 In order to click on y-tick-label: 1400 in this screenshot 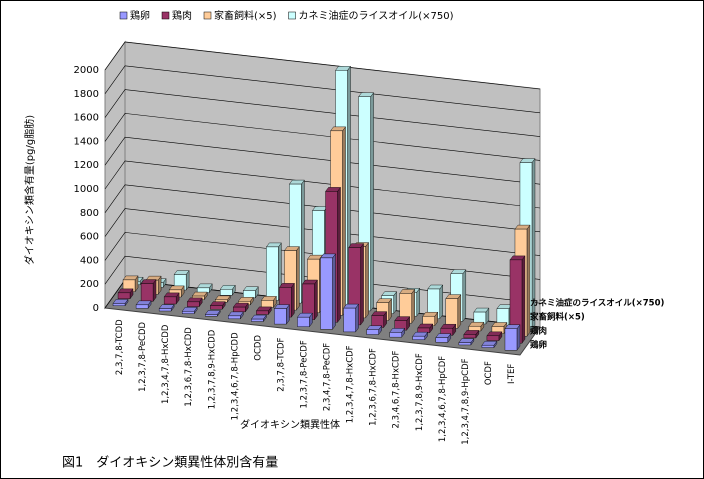, I will do `click(86, 141)`.